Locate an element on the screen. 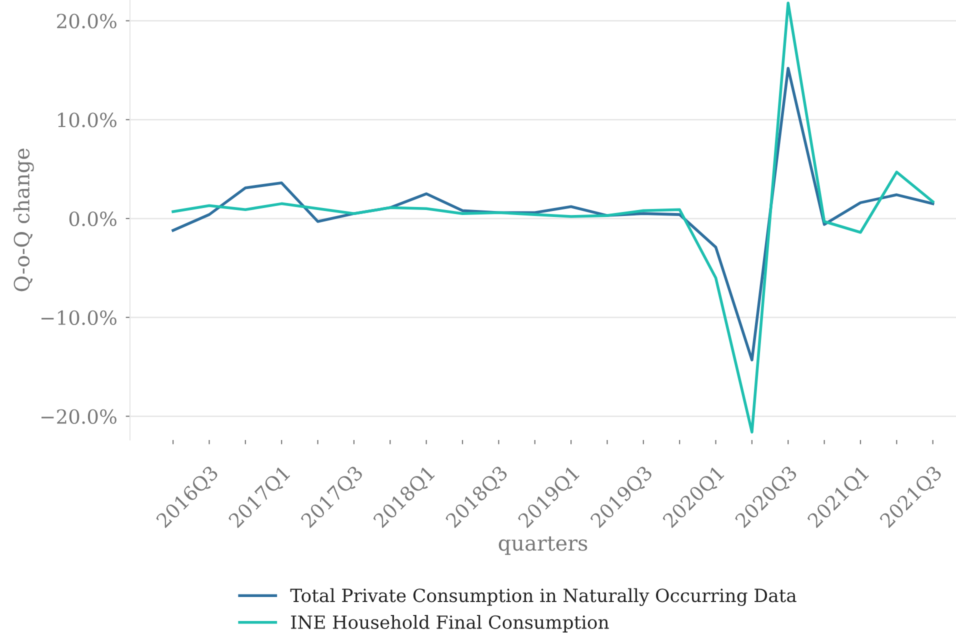  legend-label: Total Private Consumption in Naturally Occurring Data is located at coordinates (543, 597).